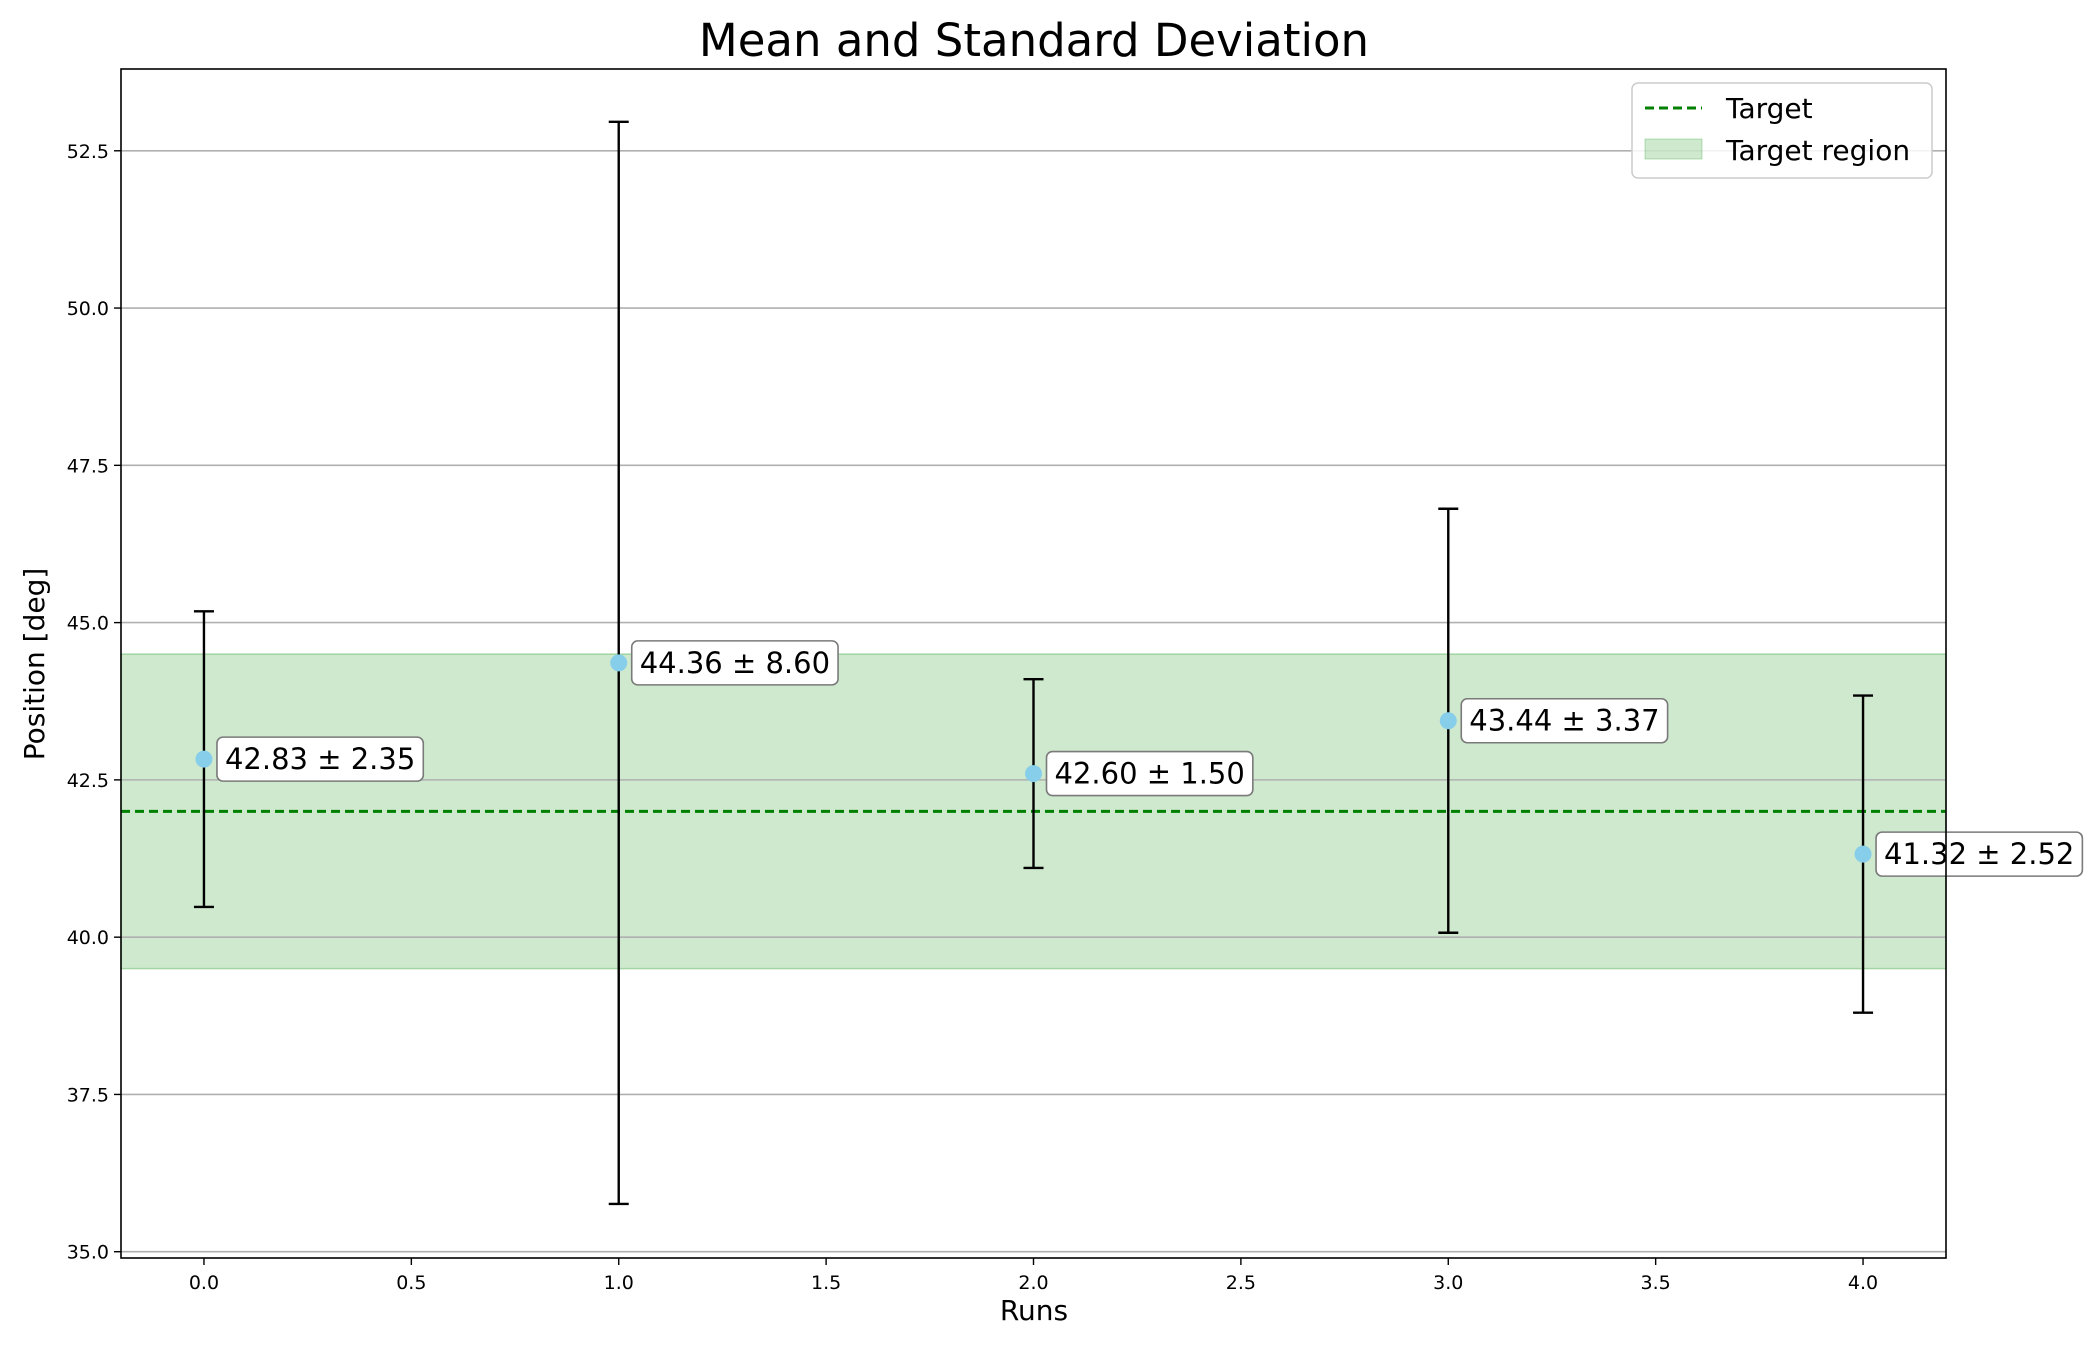  What do you see at coordinates (411, 1283) in the screenshot?
I see `x-tick-label: 0.5` at bounding box center [411, 1283].